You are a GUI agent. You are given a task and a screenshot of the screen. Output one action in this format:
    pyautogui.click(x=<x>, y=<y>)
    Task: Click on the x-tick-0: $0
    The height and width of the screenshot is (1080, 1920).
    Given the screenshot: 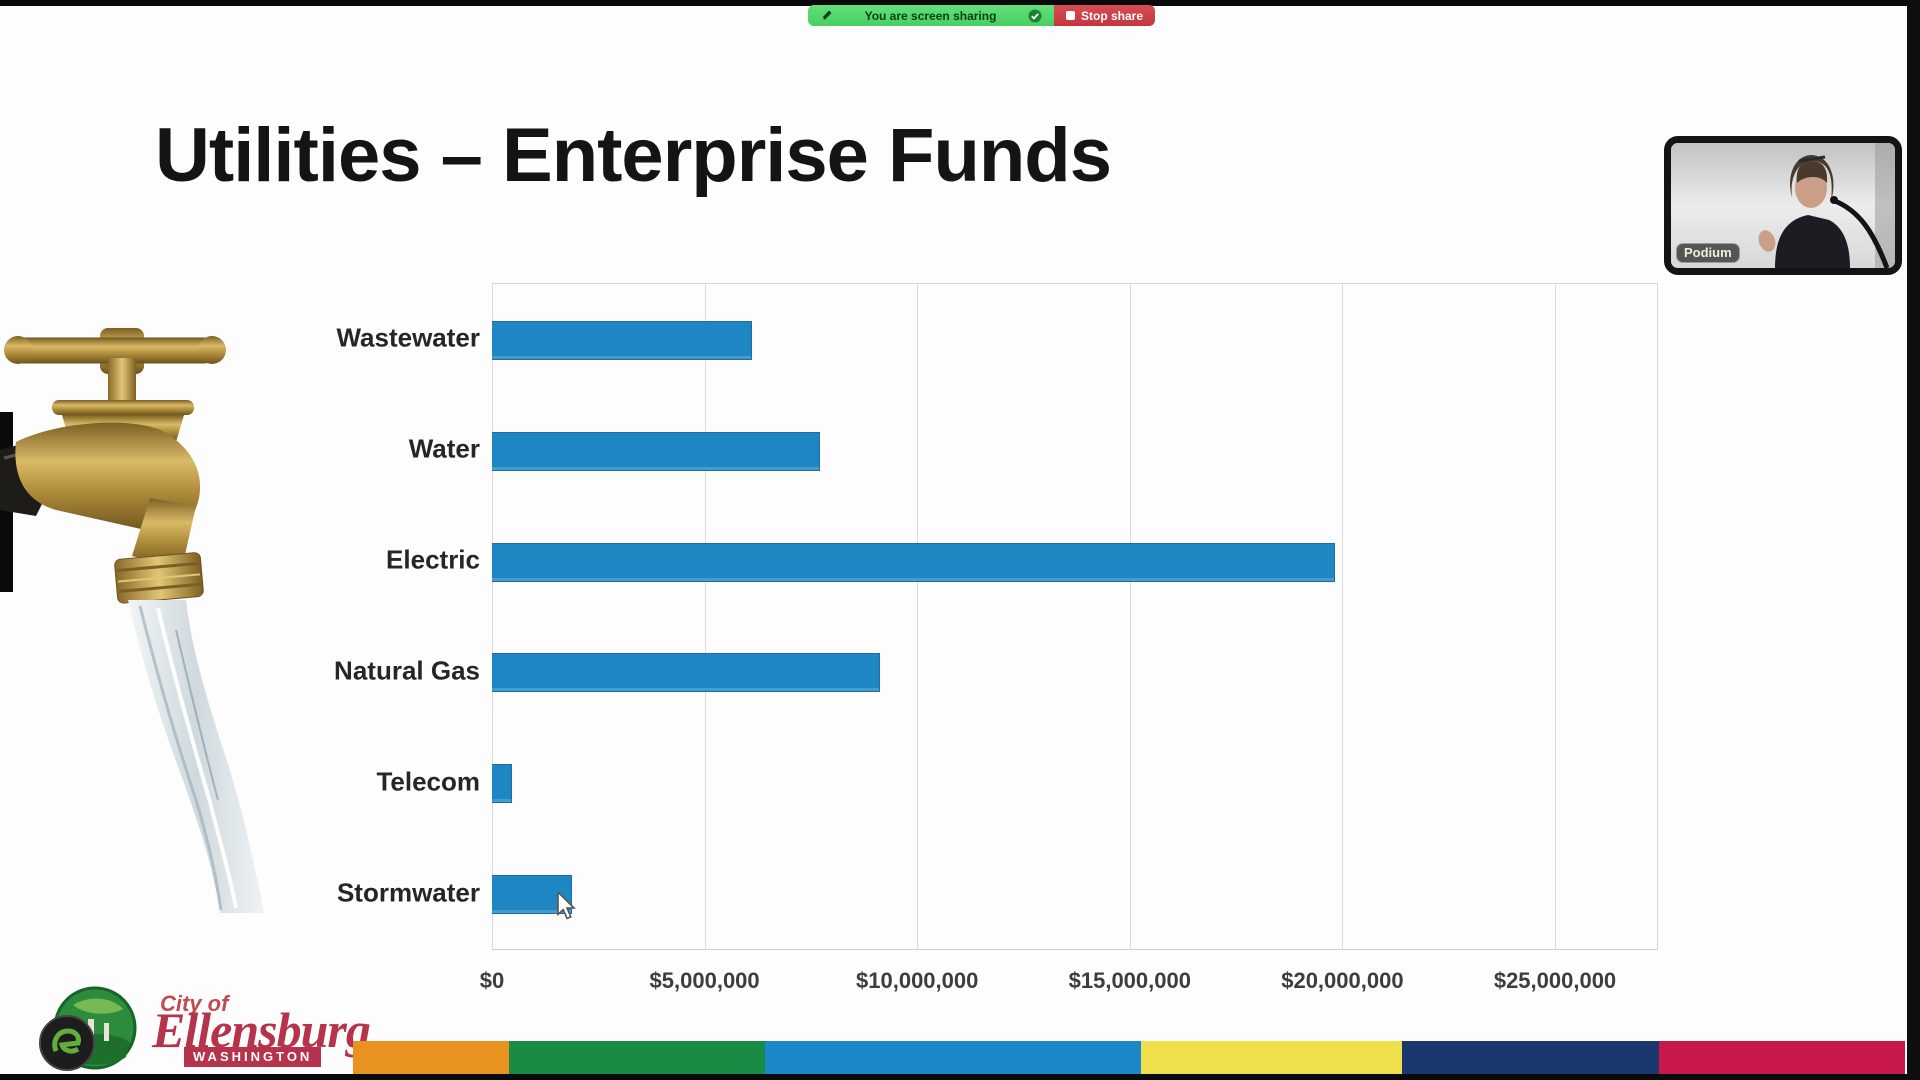 What is the action you would take?
    pyautogui.click(x=492, y=980)
    